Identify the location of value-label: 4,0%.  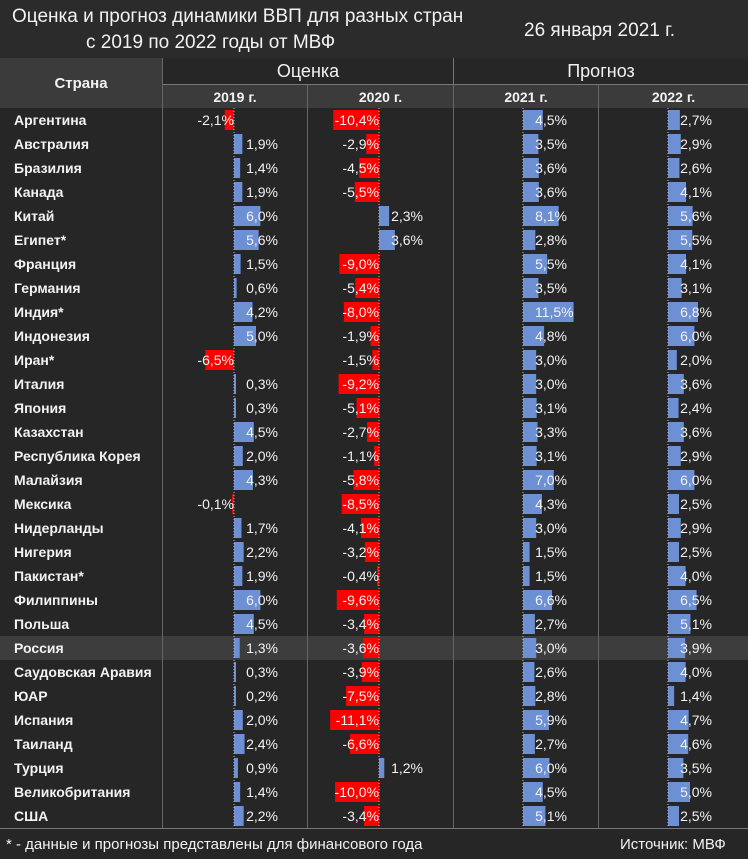
(696, 576).